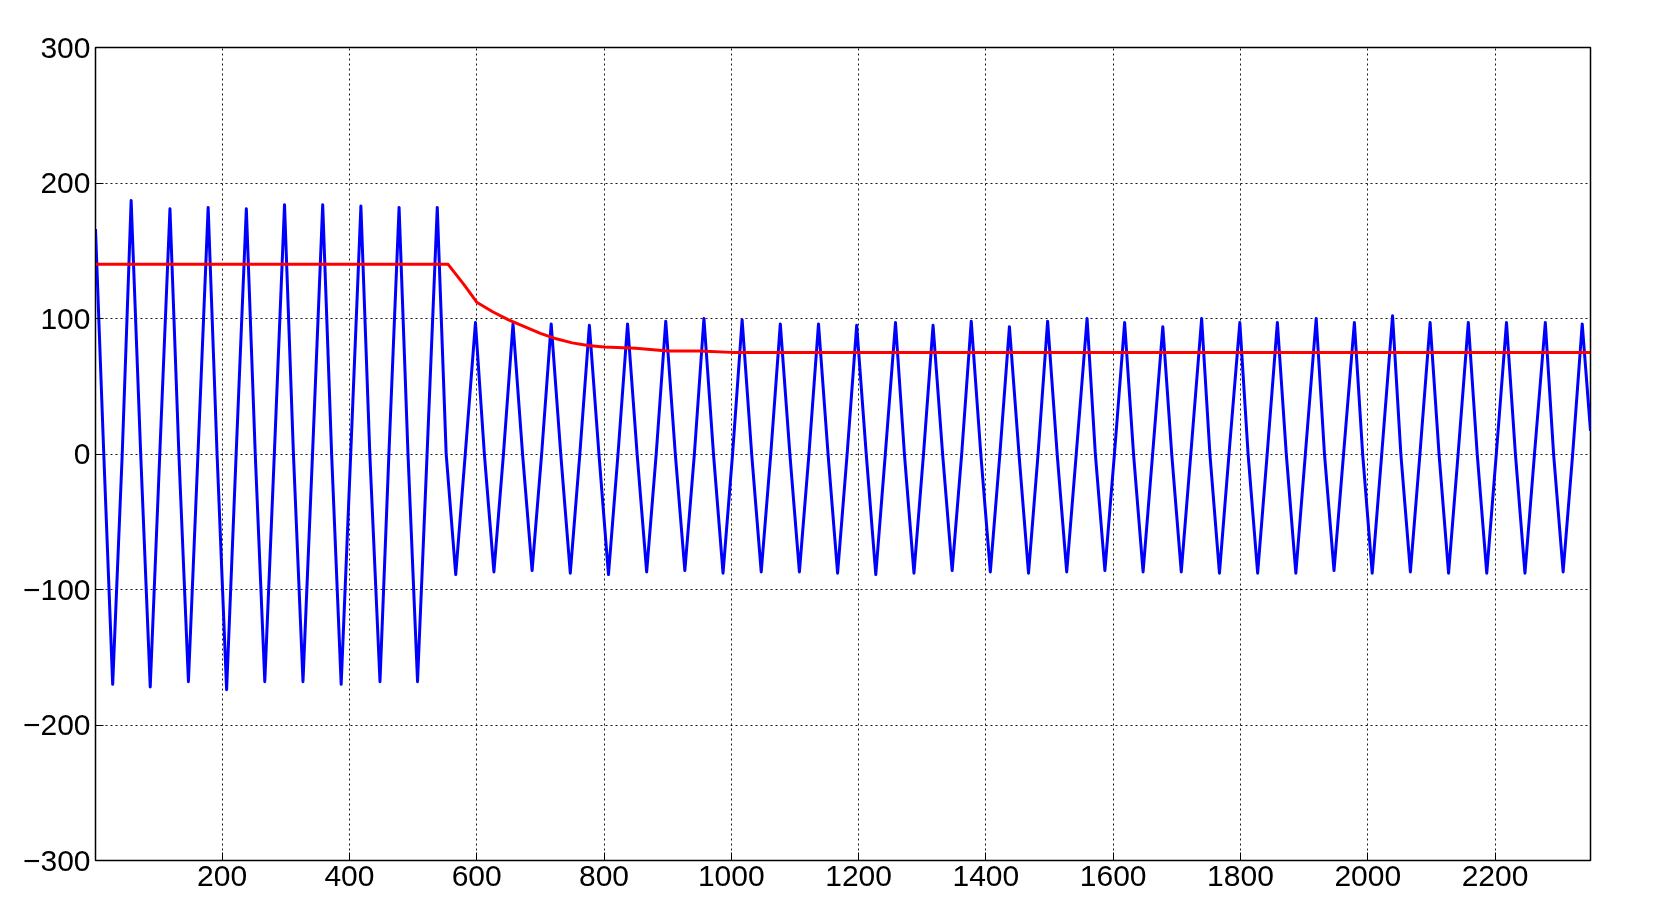 Image resolution: width=1680 pixels, height=916 pixels. Describe the element at coordinates (56, 724) in the screenshot. I see `y-tick-label: −200` at that location.